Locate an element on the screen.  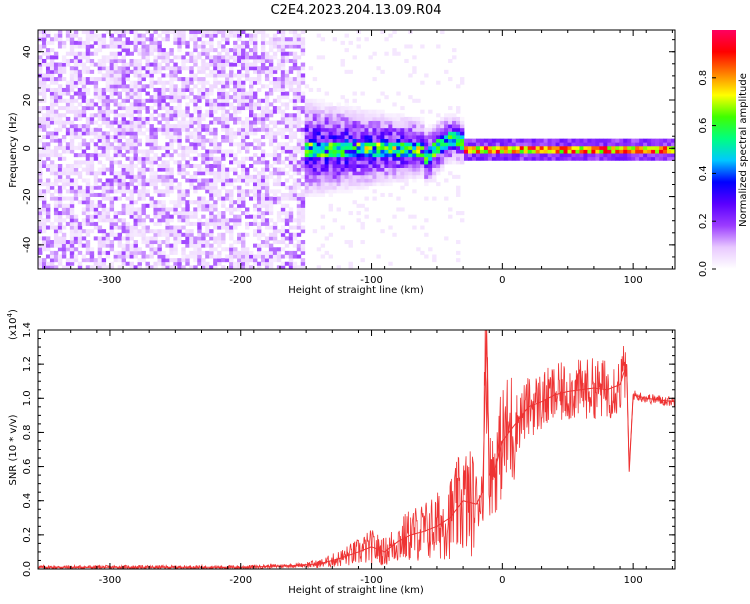
figure-title: C2E4.2023.204.13.09.R04 is located at coordinates (355, 10).